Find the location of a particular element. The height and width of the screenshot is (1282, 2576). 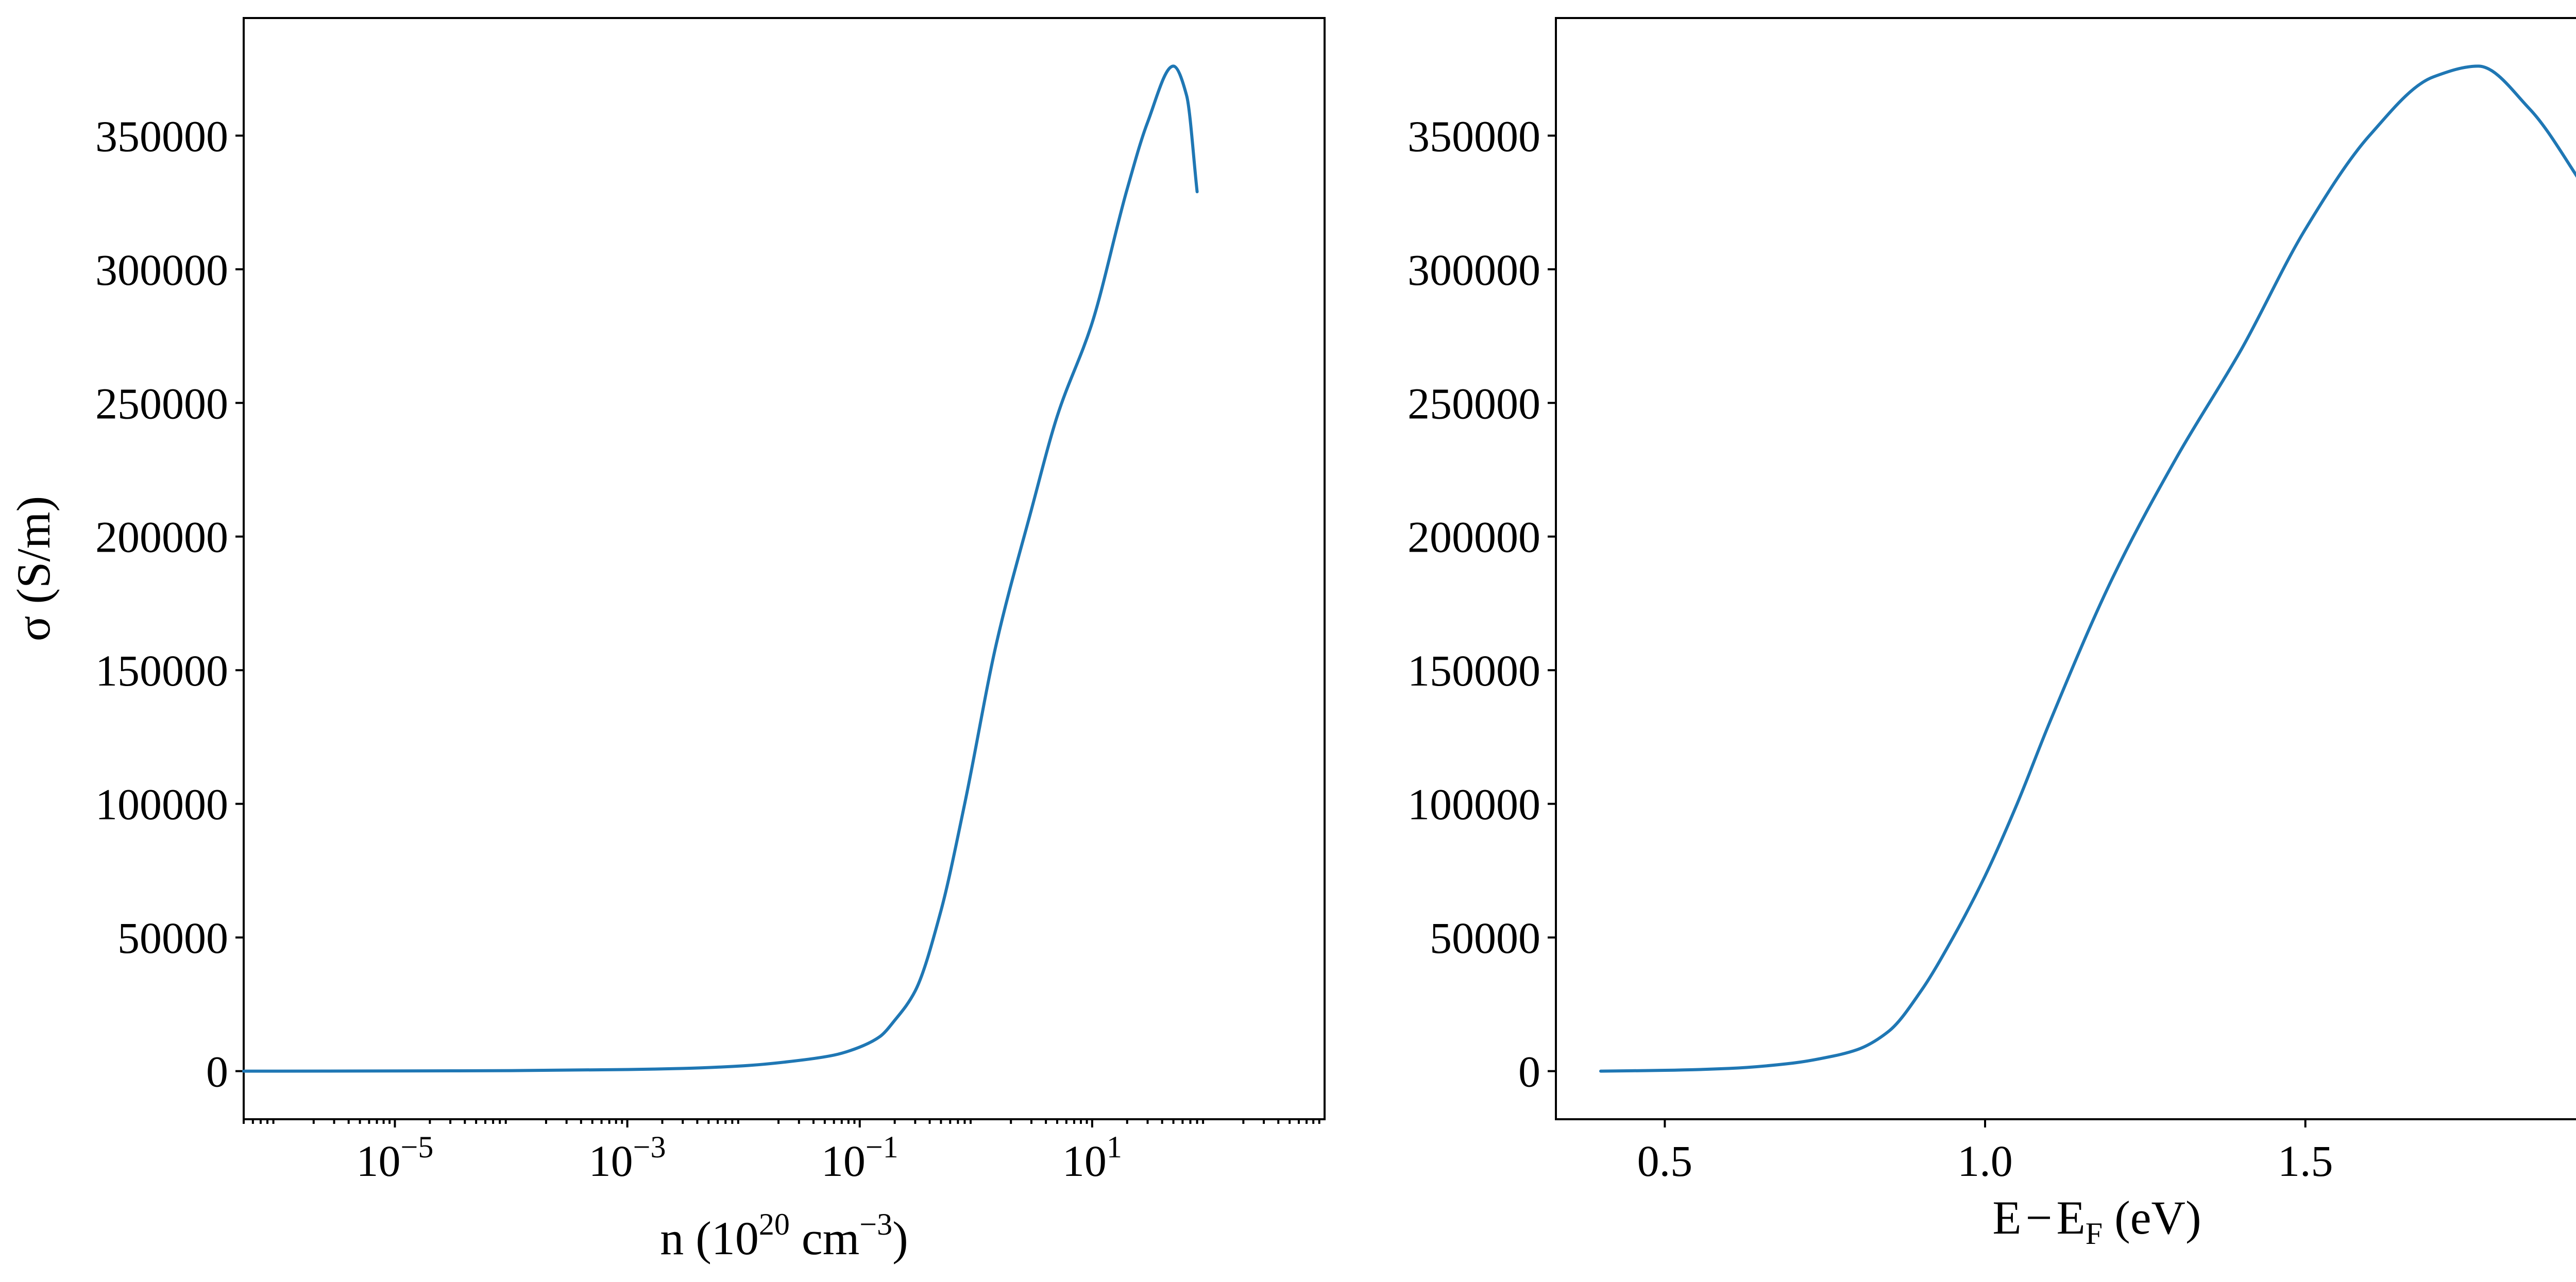

left-y-tick-label: 350000 is located at coordinates (161, 136).